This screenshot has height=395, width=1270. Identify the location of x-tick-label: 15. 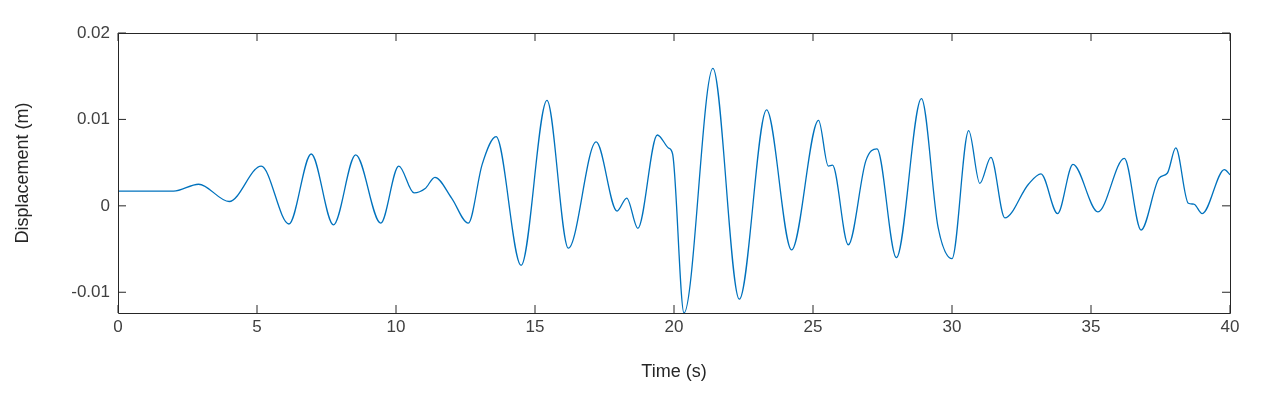
(535, 326).